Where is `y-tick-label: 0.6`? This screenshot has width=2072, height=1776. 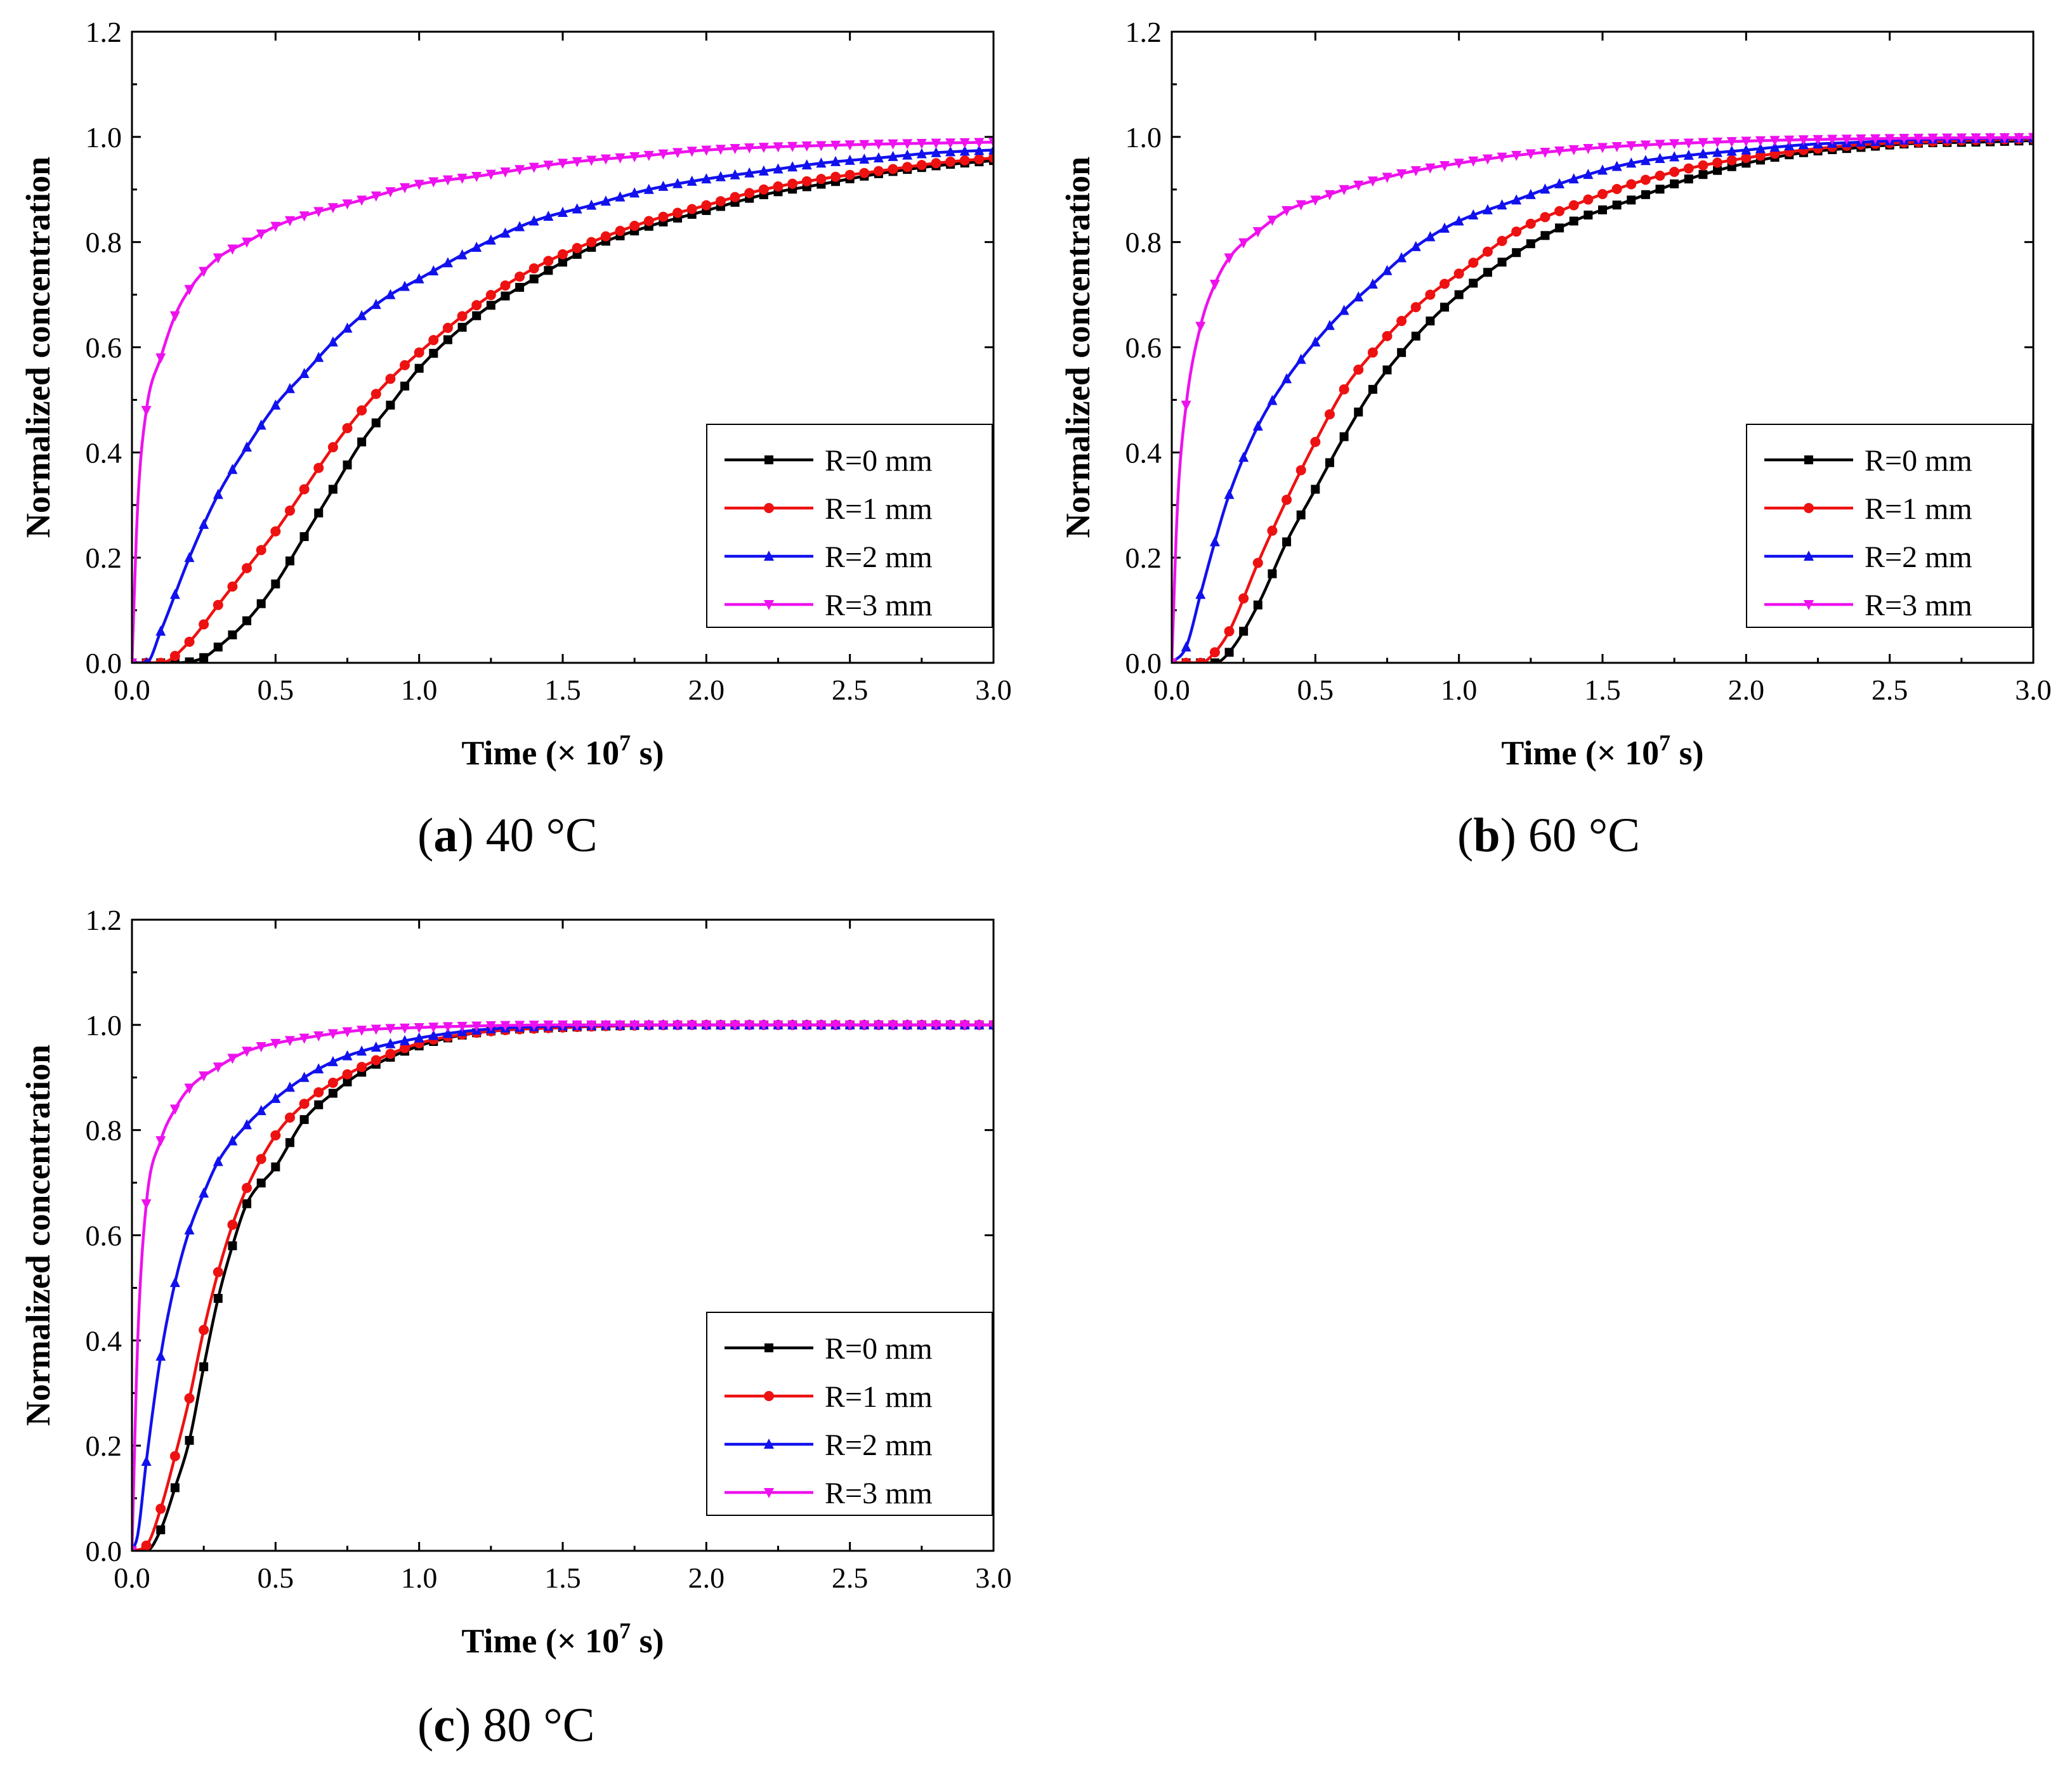 y-tick-label: 0.6 is located at coordinates (104, 348).